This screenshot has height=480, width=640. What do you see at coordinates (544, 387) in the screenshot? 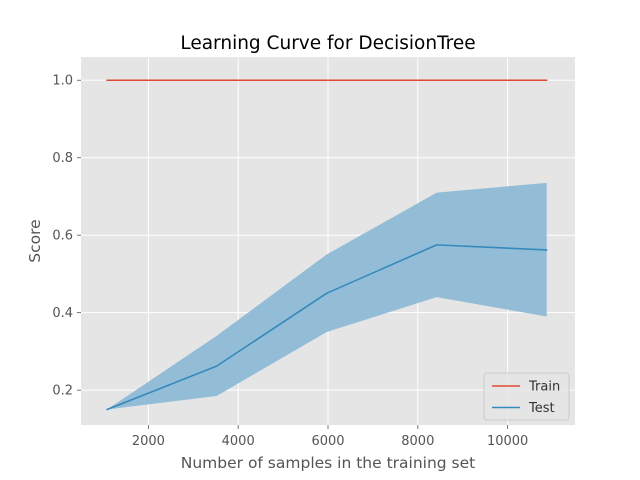
I see `legend-label-train: Train` at bounding box center [544, 387].